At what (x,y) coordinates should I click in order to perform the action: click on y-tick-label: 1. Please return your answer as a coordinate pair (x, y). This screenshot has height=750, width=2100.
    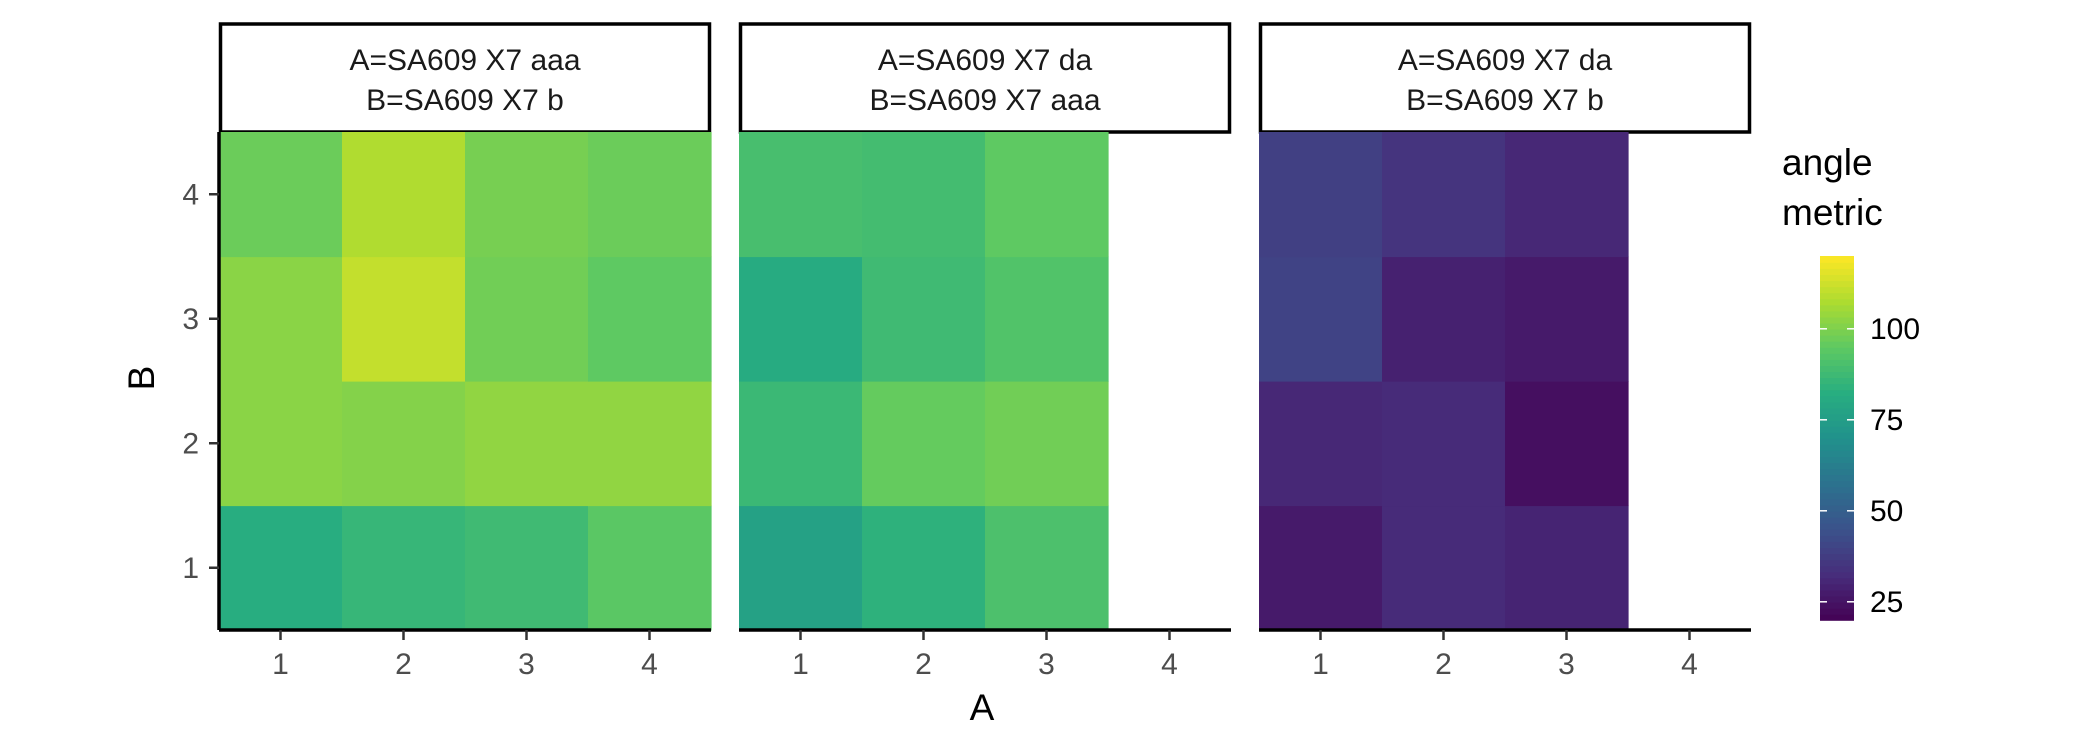
    Looking at the image, I should click on (190, 568).